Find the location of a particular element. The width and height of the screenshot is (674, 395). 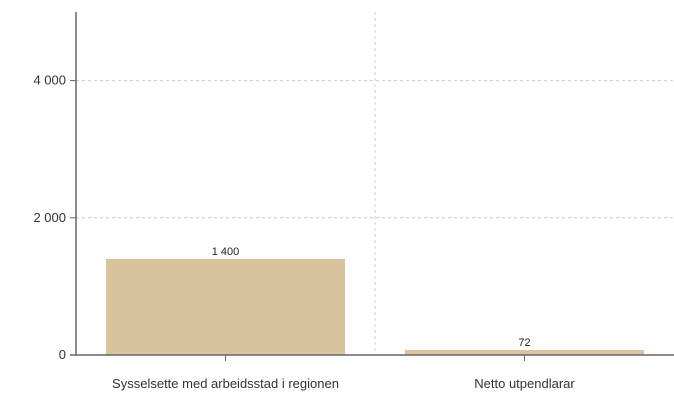

bar-value-label: 72 is located at coordinates (524, 343).